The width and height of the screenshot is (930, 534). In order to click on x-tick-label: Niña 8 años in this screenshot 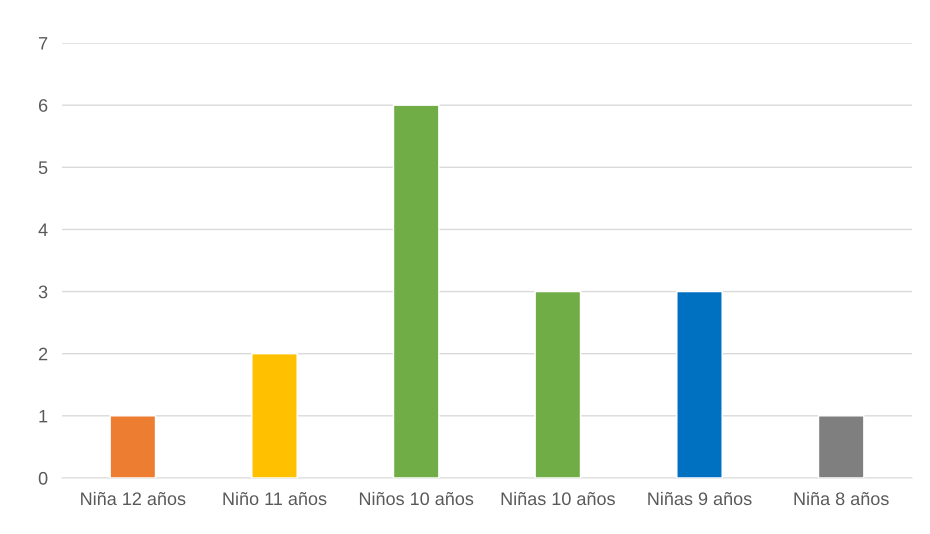, I will do `click(841, 499)`.